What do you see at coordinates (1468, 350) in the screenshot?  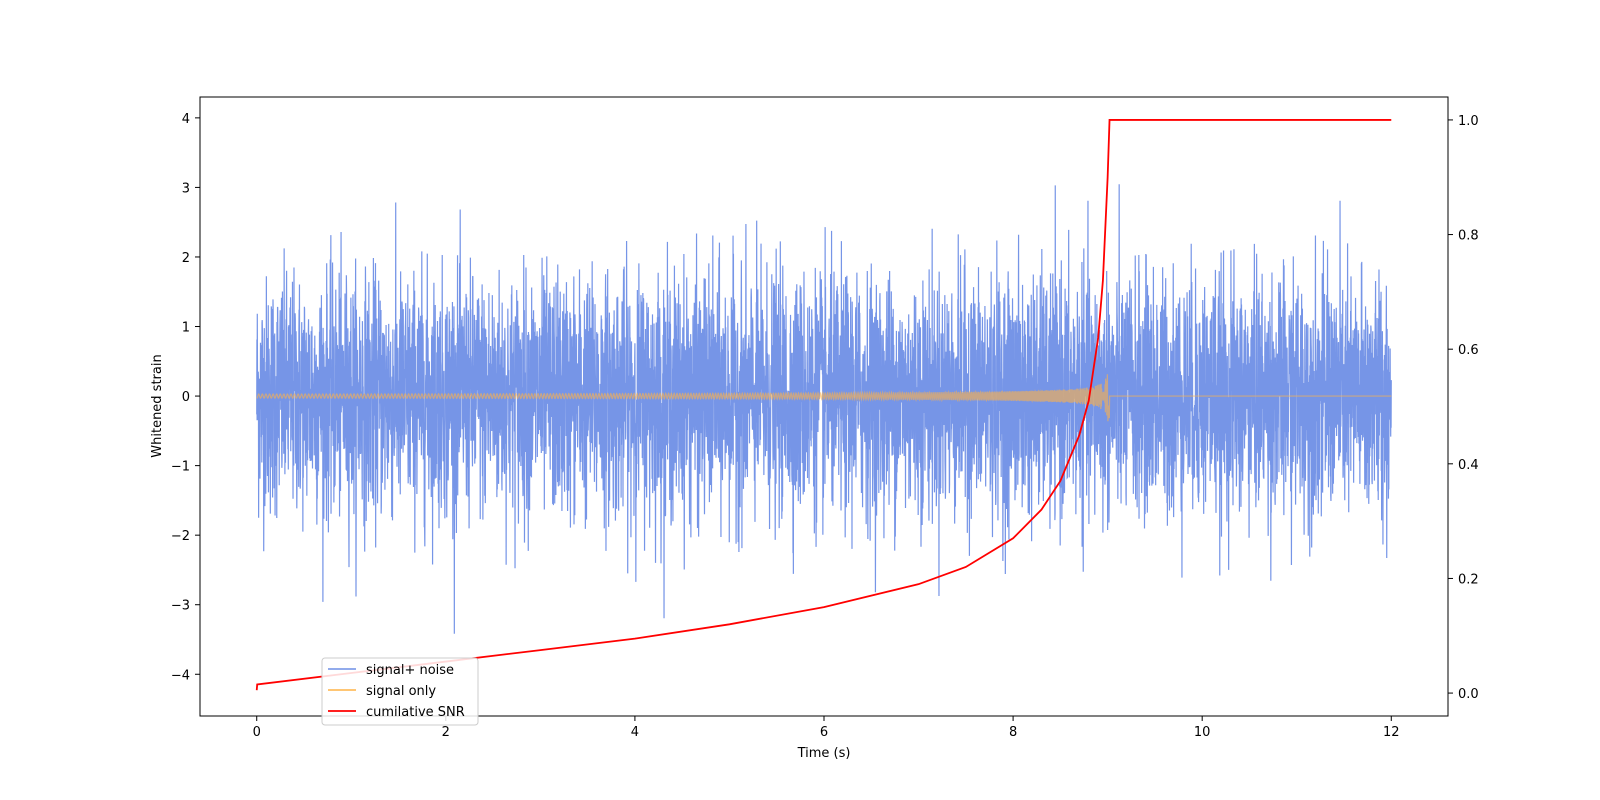 I see `y2-tick-label: 0.6` at bounding box center [1468, 350].